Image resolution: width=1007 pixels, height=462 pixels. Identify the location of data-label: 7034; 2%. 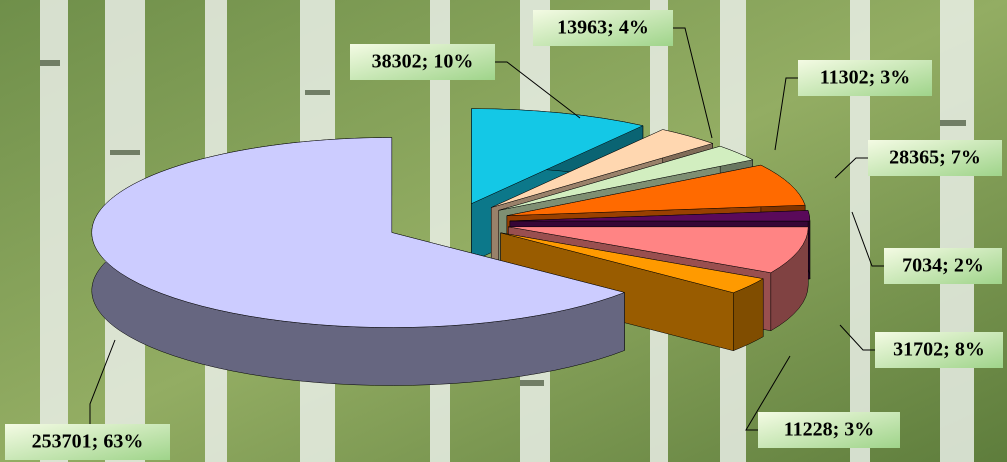
(943, 266).